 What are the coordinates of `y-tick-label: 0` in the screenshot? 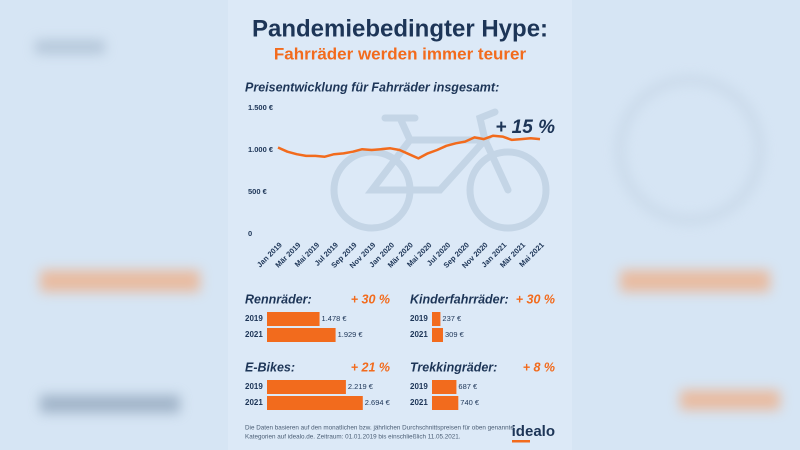 It's located at (250, 233).